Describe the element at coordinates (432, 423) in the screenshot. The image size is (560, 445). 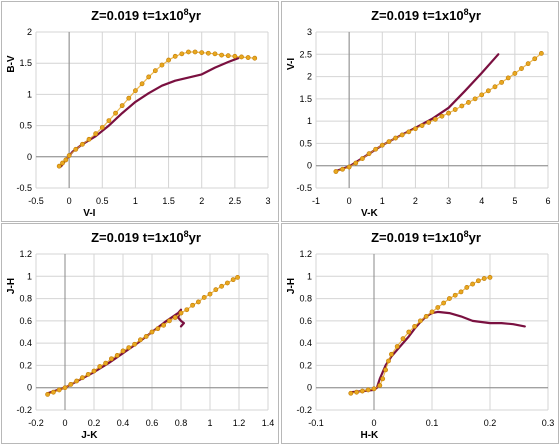
I see `x-tick-label: 0.1` at that location.